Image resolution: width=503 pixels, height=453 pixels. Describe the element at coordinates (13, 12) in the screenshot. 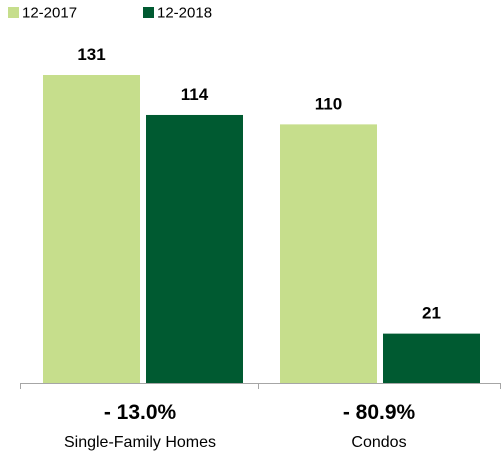

I see `legend-swatch-12-2017` at that location.